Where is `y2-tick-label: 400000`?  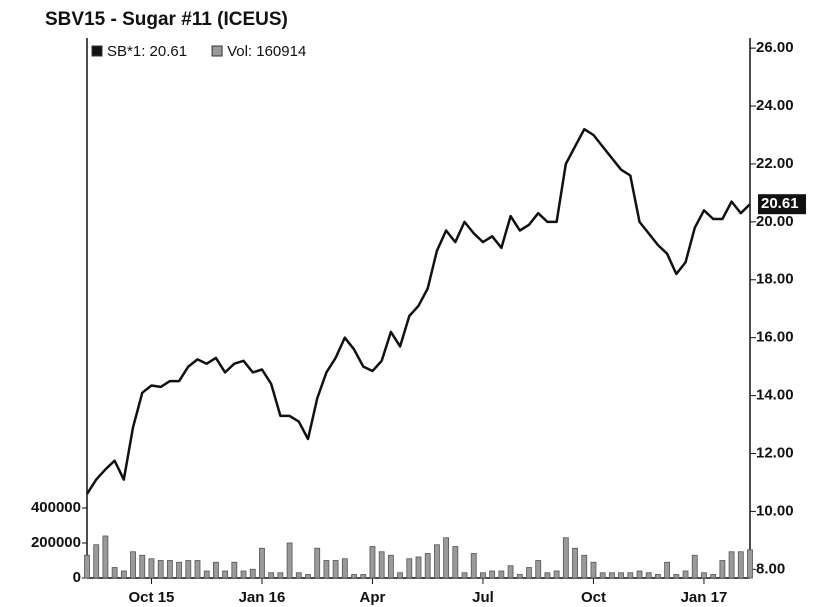 y2-tick-label: 400000 is located at coordinates (56, 507).